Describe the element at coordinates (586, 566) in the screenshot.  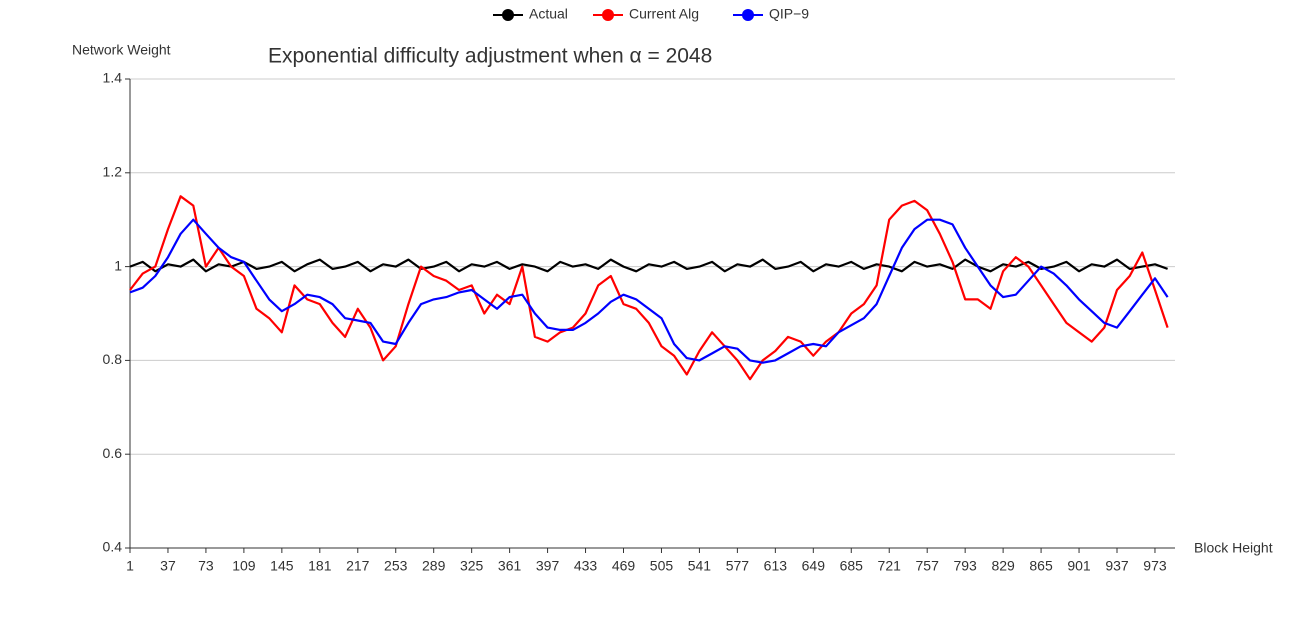
I see `x-tick-label: 433` at that location.